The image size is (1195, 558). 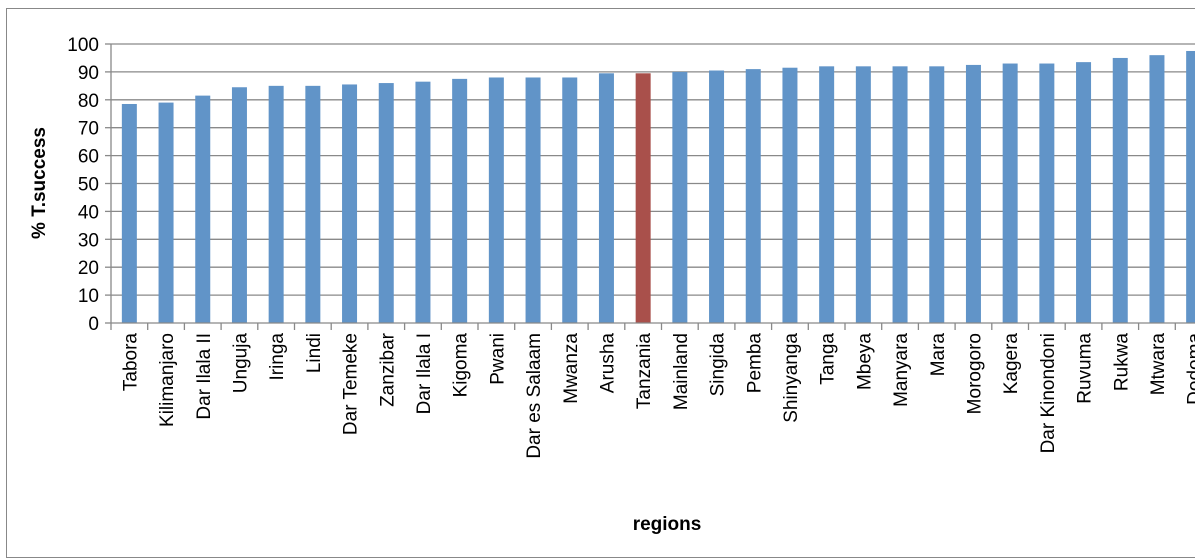 I want to click on x-tick-label: Kagera, so click(x=1011, y=364).